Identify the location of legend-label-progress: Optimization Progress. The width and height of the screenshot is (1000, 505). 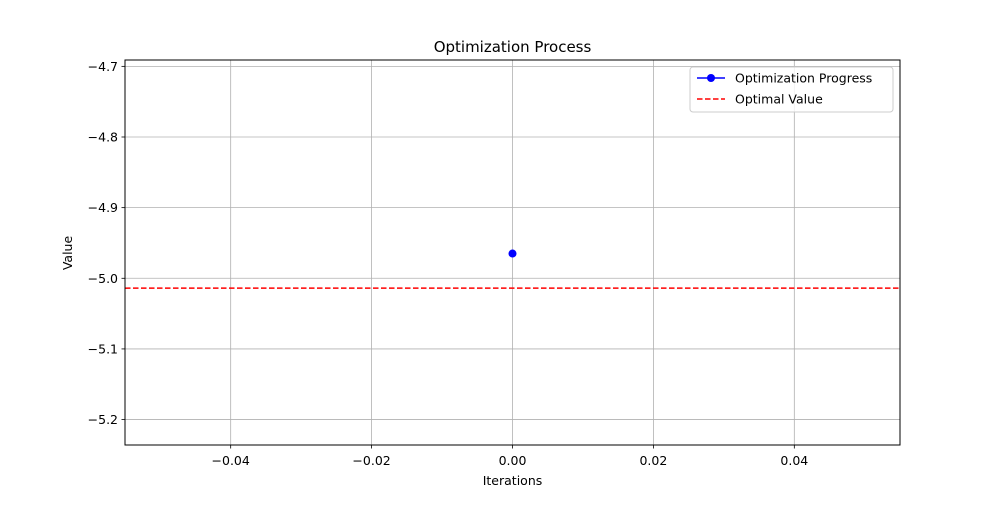
(803, 78).